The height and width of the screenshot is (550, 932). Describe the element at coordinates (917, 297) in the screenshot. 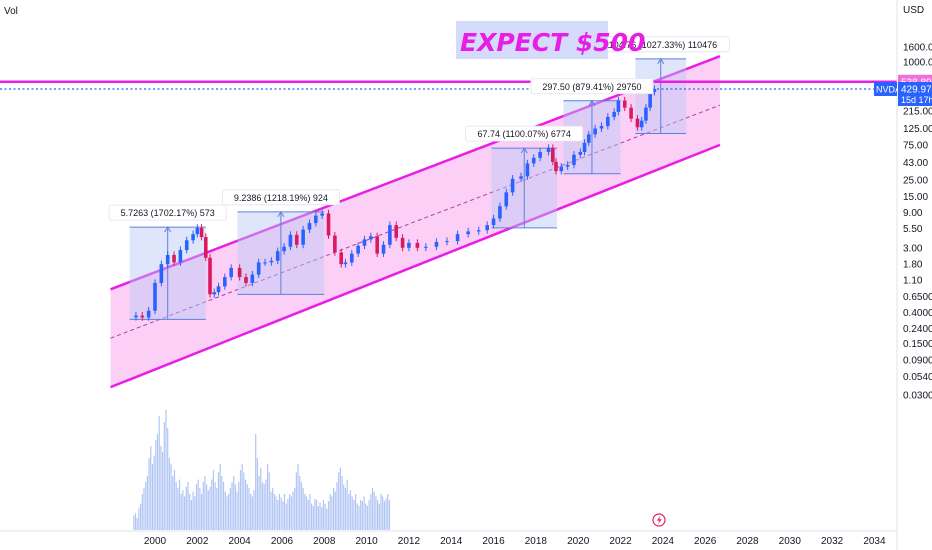

I see `y-tick-label: 0.6500` at that location.